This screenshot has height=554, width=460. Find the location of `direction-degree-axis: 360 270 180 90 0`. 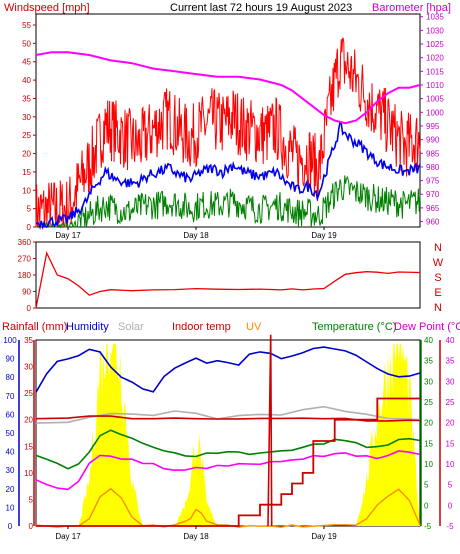

direction-degree-axis: 360 270 180 90 0 is located at coordinates (27, 275).